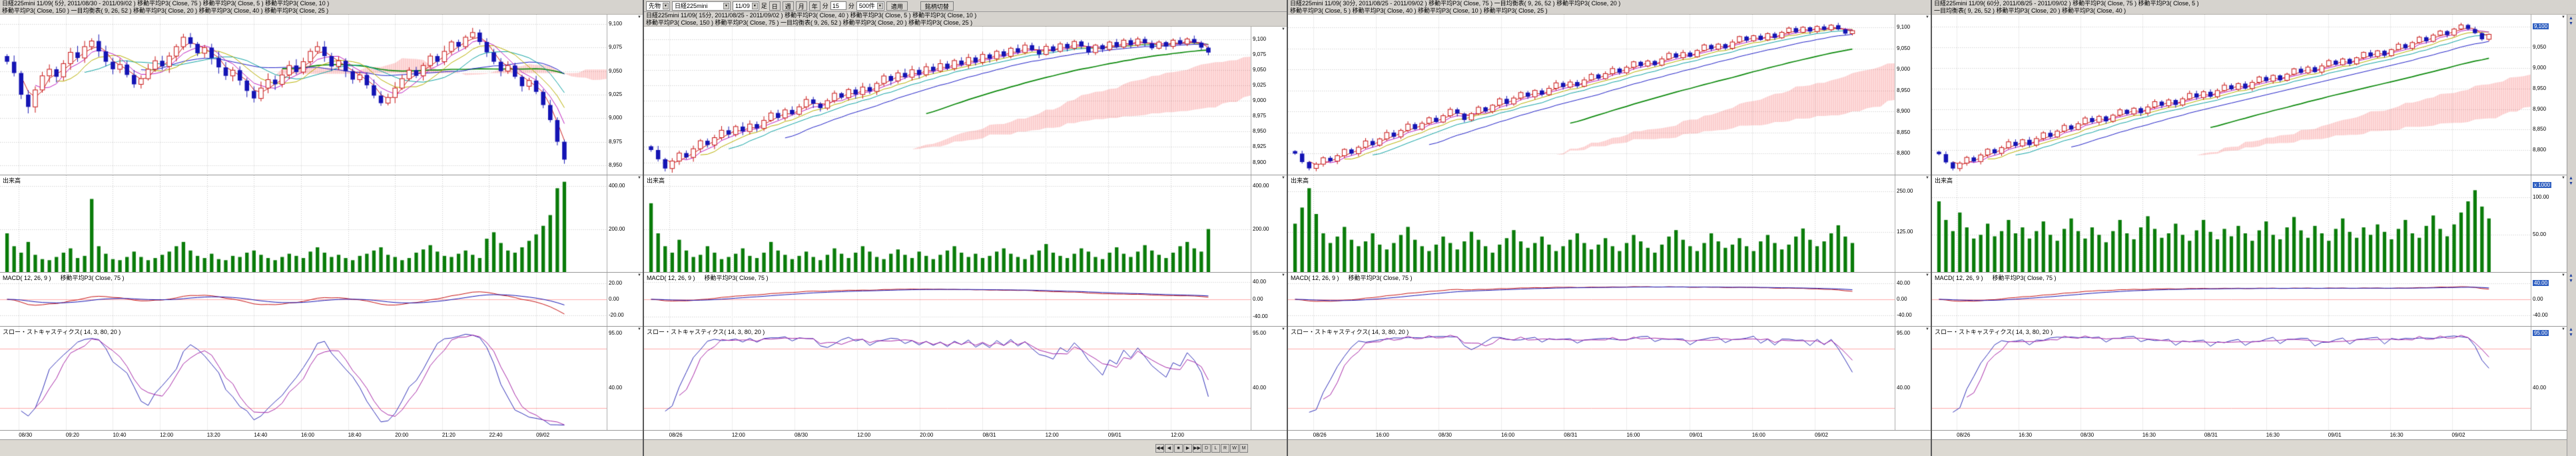 The width and height of the screenshot is (2576, 456). Describe the element at coordinates (1159, 448) in the screenshot. I see `chart-nav-button: ◀◀` at that location.